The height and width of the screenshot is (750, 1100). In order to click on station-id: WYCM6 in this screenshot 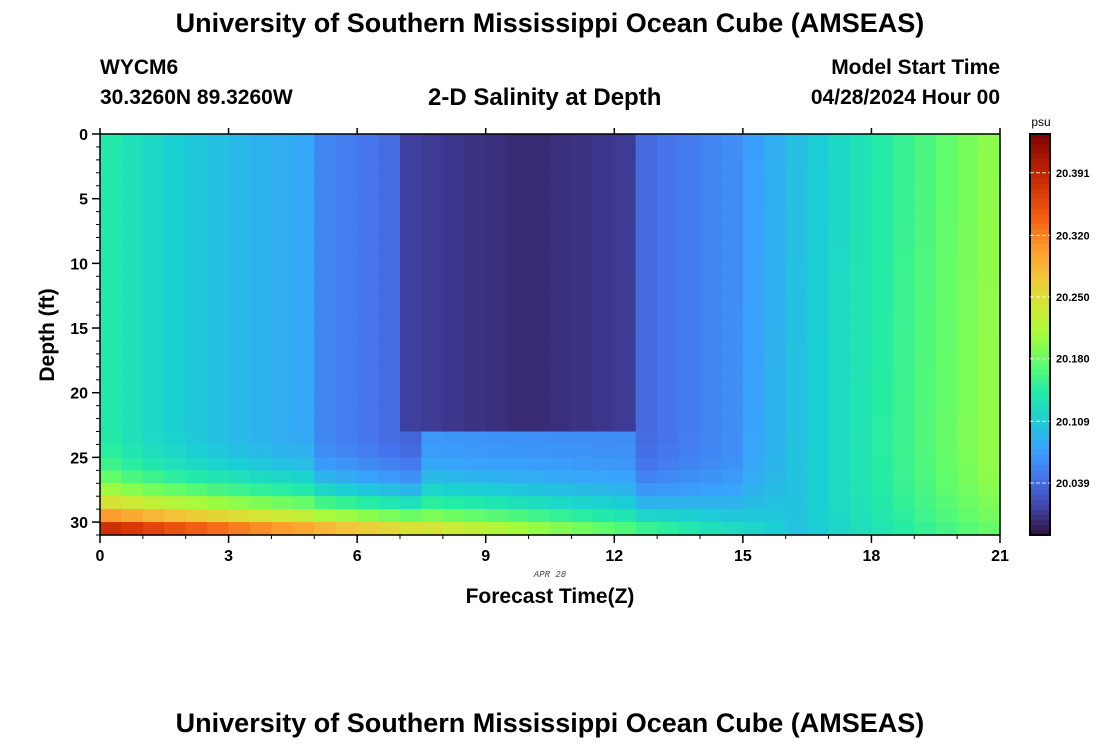, I will do `click(139, 67)`.